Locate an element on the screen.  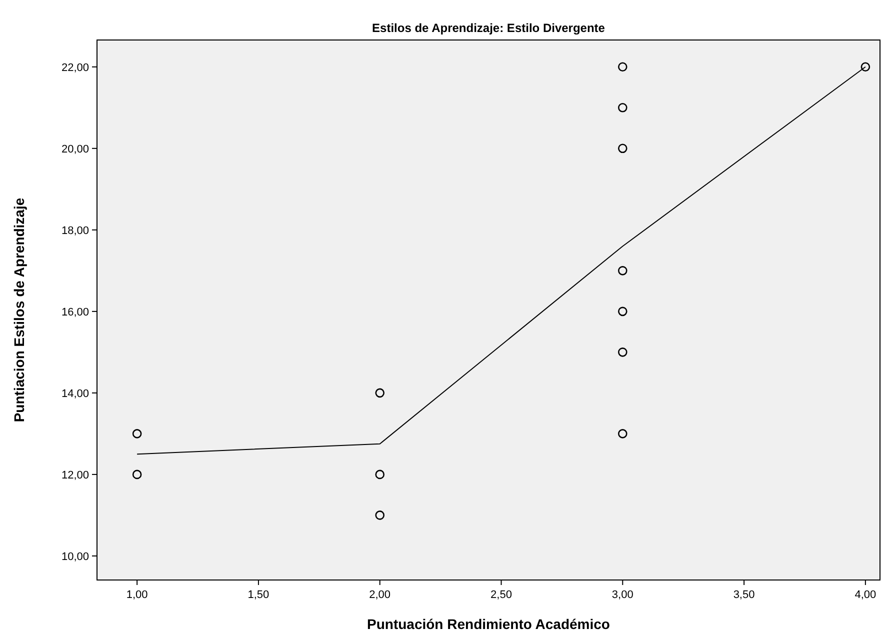
y-tick-label: 12,00 is located at coordinates (75, 475).